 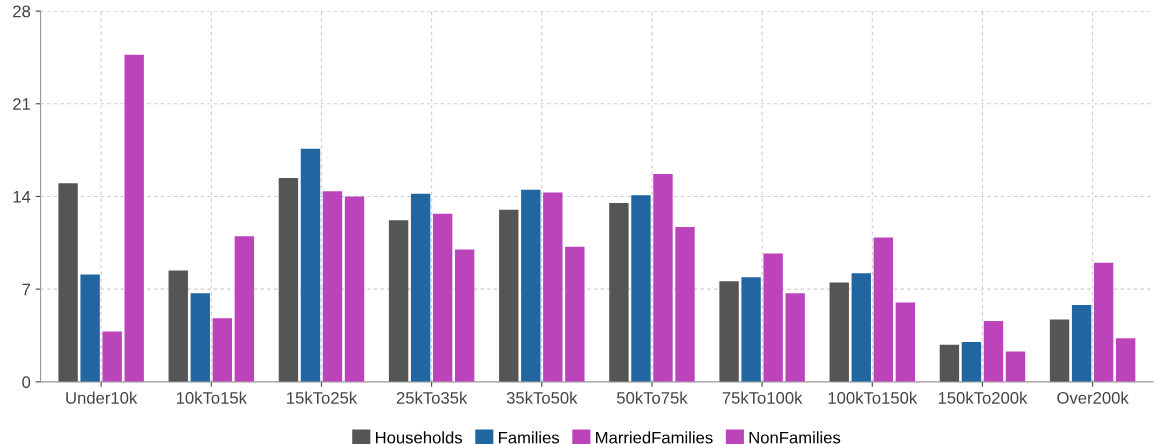 I want to click on x-tick-label: 75kTo100k, so click(x=762, y=397).